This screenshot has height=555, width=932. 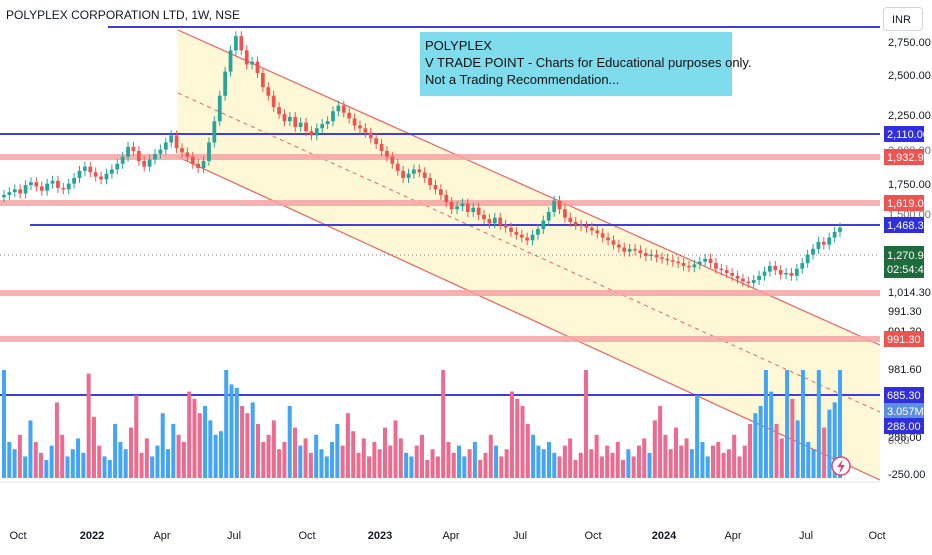 What do you see at coordinates (905, 370) in the screenshot?
I see `y-axis-tick: 981.60` at bounding box center [905, 370].